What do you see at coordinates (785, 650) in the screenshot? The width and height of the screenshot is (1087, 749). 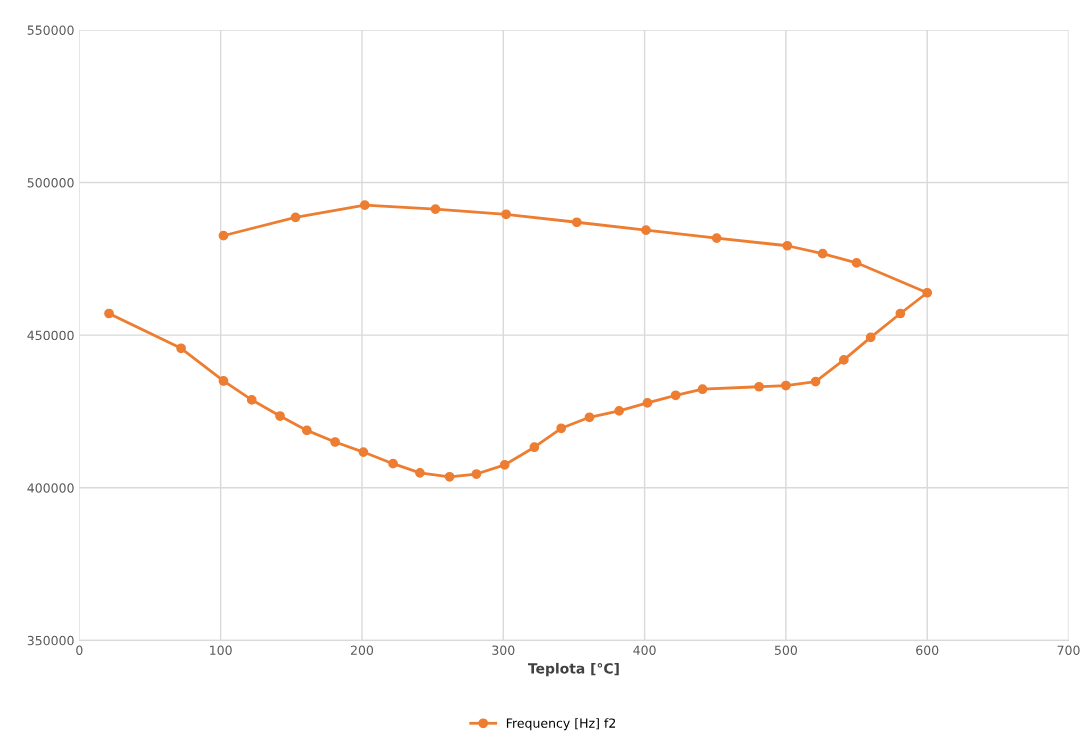 I see `x-tick-label: 500` at bounding box center [785, 650].